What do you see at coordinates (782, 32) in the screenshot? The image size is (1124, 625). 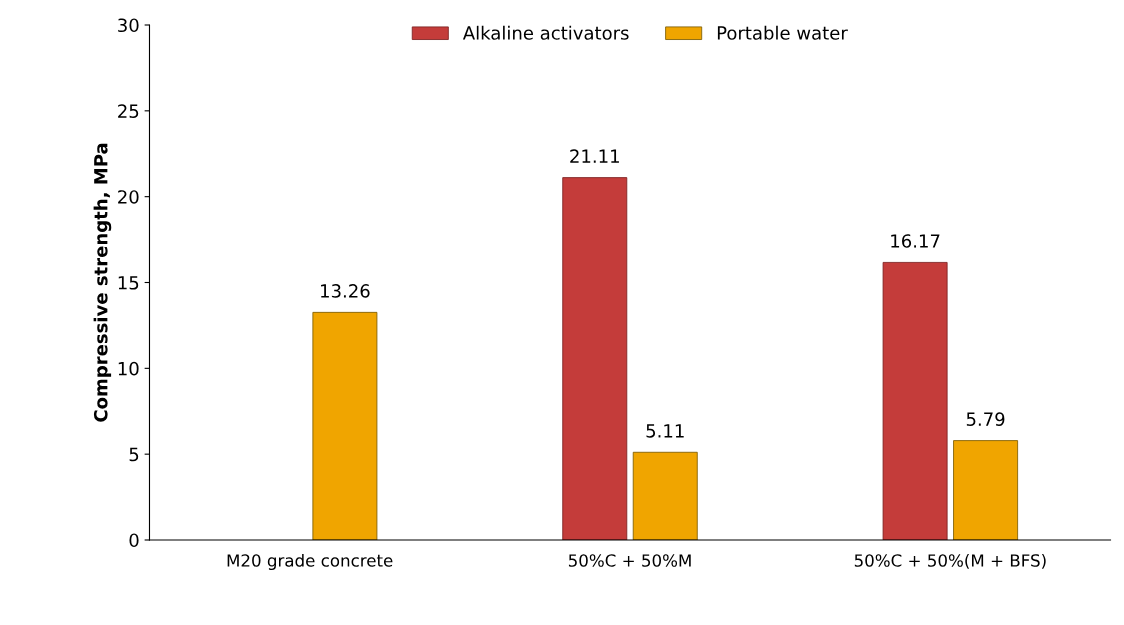 I see `legend-label: Portable water` at bounding box center [782, 32].